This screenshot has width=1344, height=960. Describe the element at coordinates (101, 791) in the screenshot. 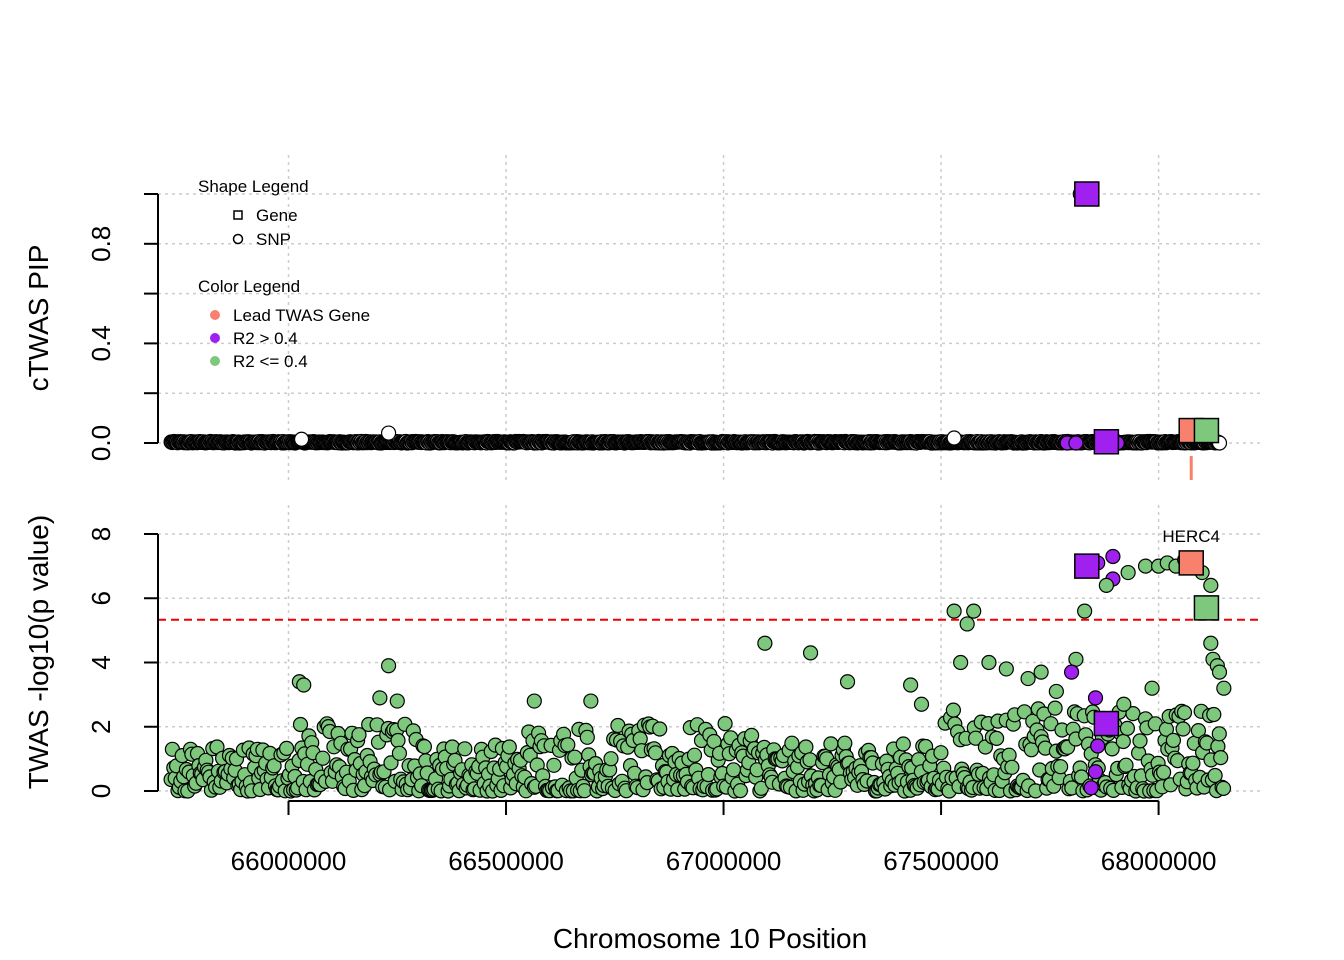

I see `twas-y-tick-label: 0` at that location.